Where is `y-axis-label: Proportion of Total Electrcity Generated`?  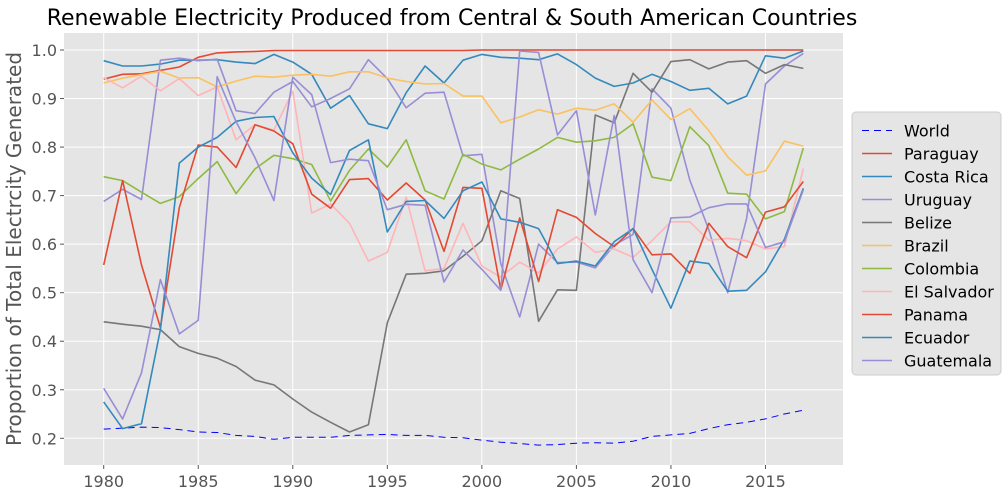
y-axis-label: Proportion of Total Electrcity Generated is located at coordinates (14, 249).